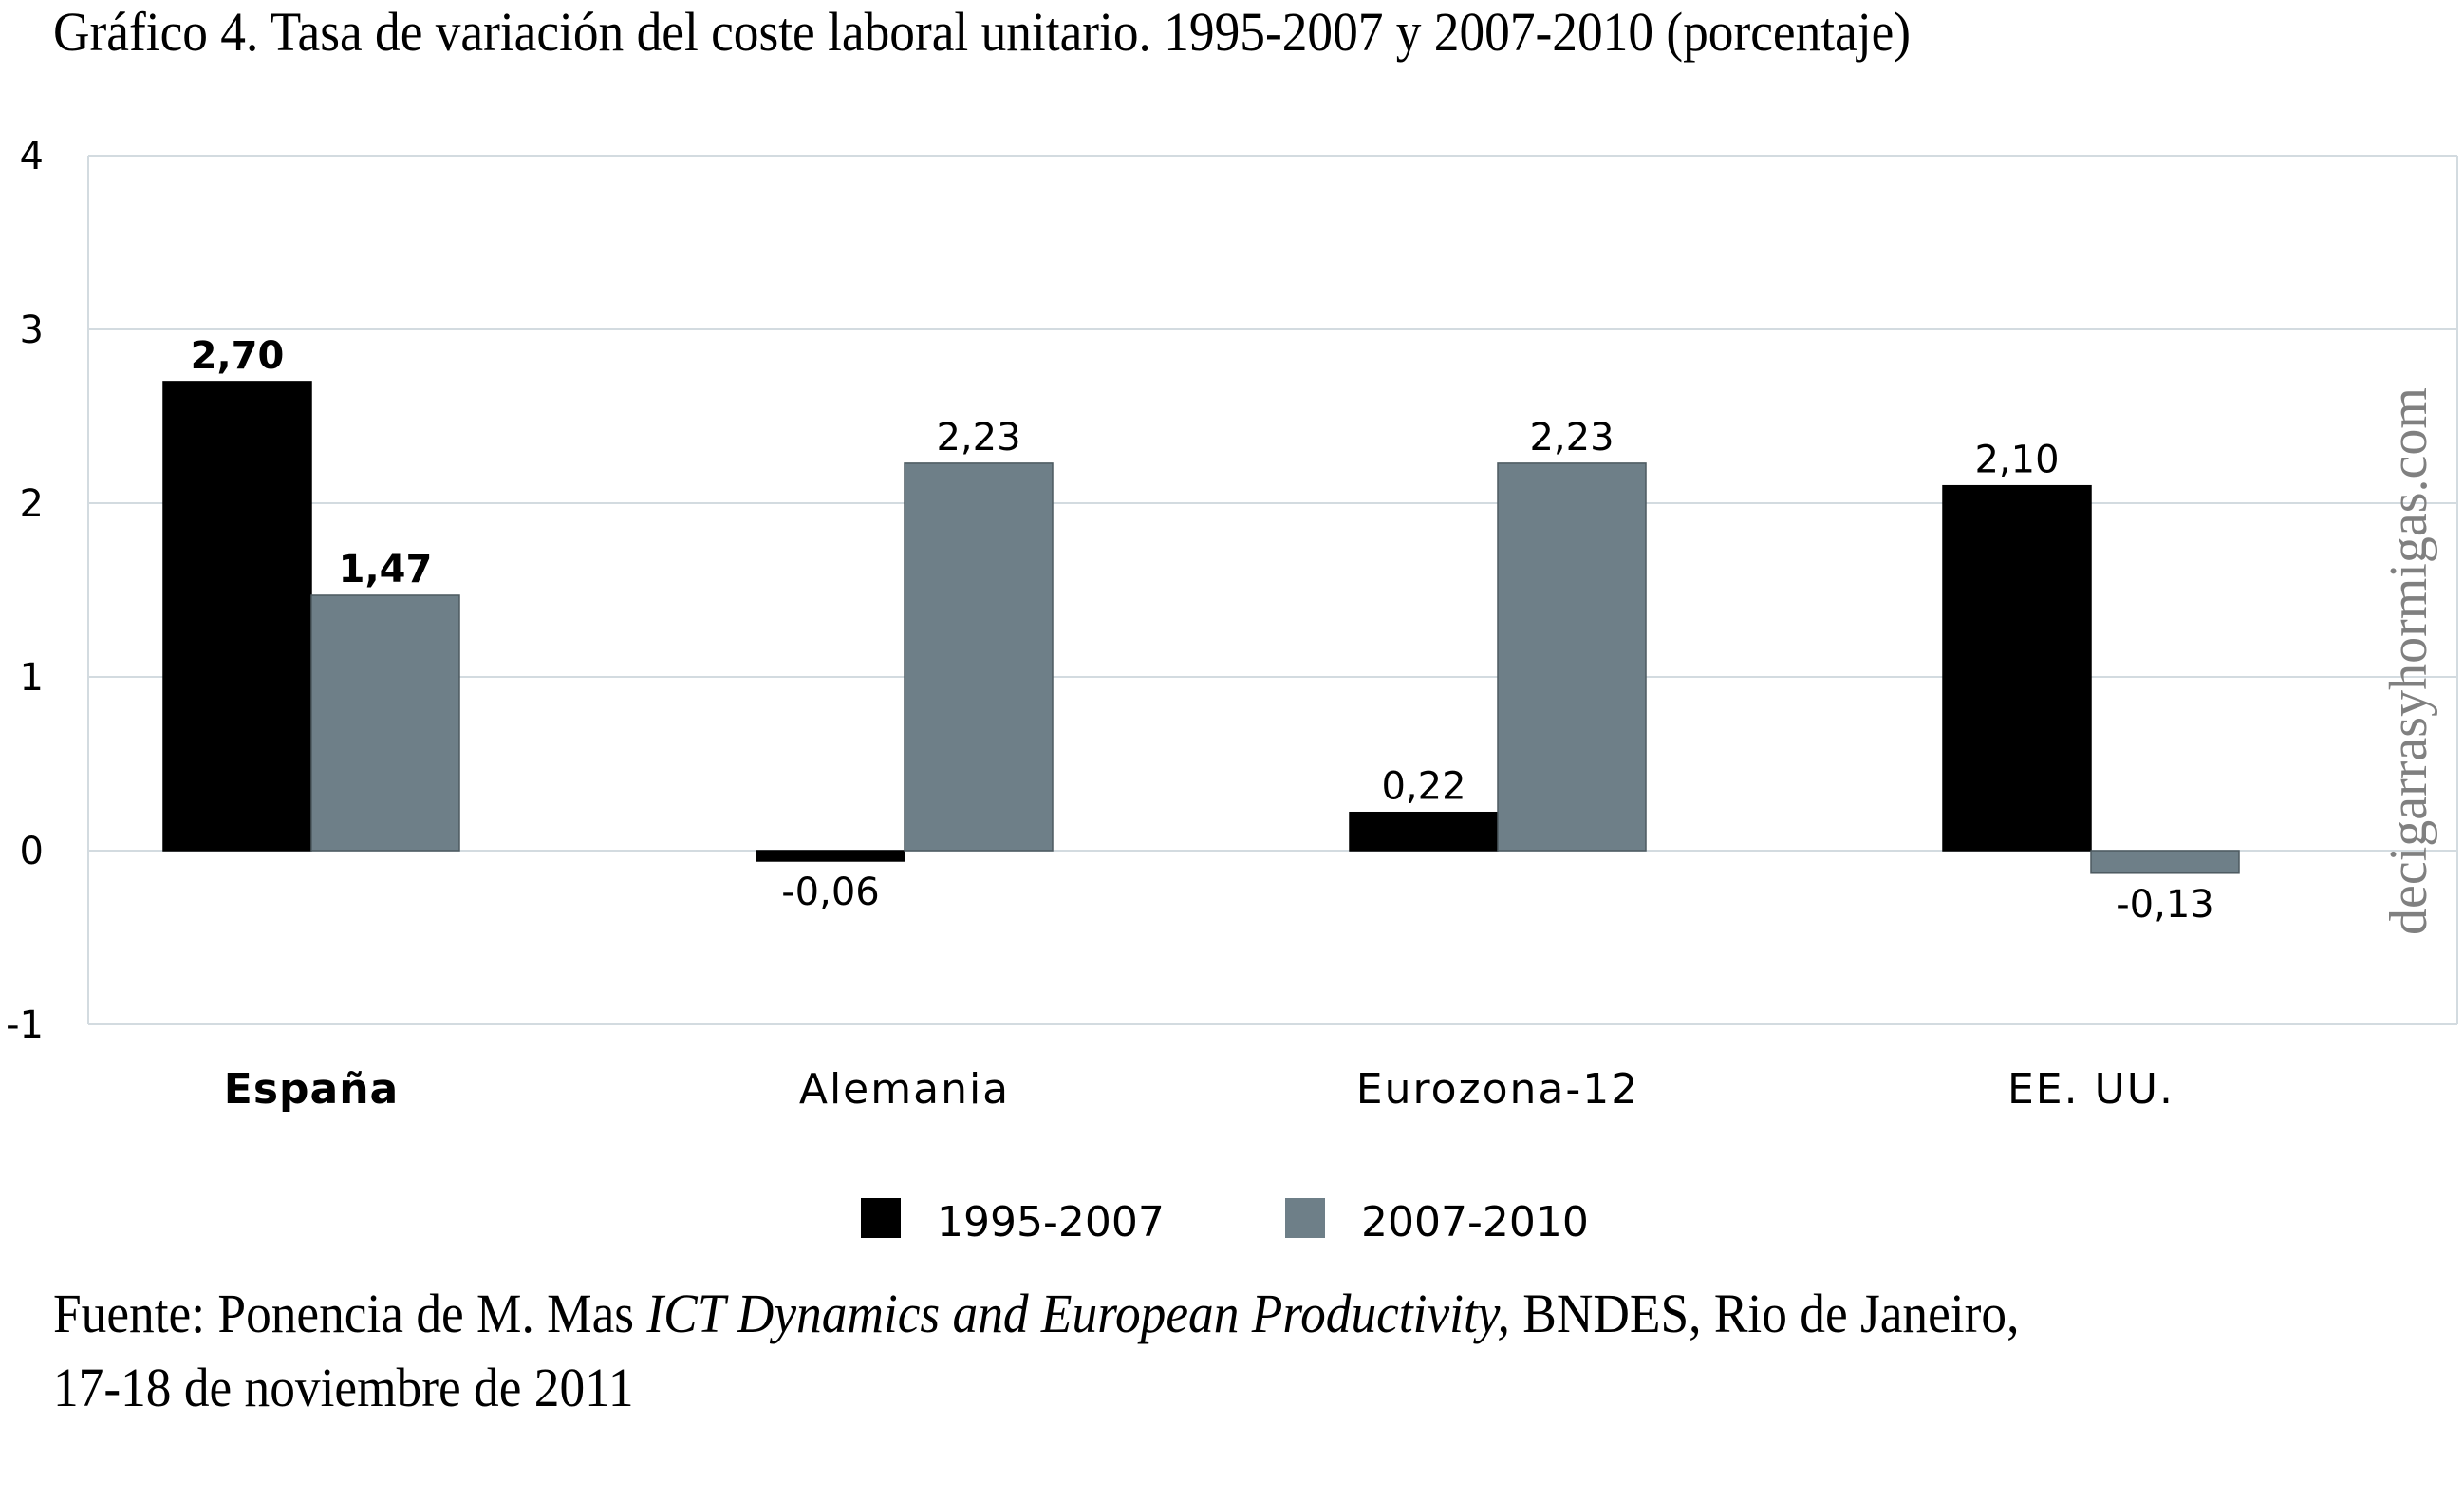  Describe the element at coordinates (1497, 1089) in the screenshot. I see `category-label: Eurozona-12` at that location.